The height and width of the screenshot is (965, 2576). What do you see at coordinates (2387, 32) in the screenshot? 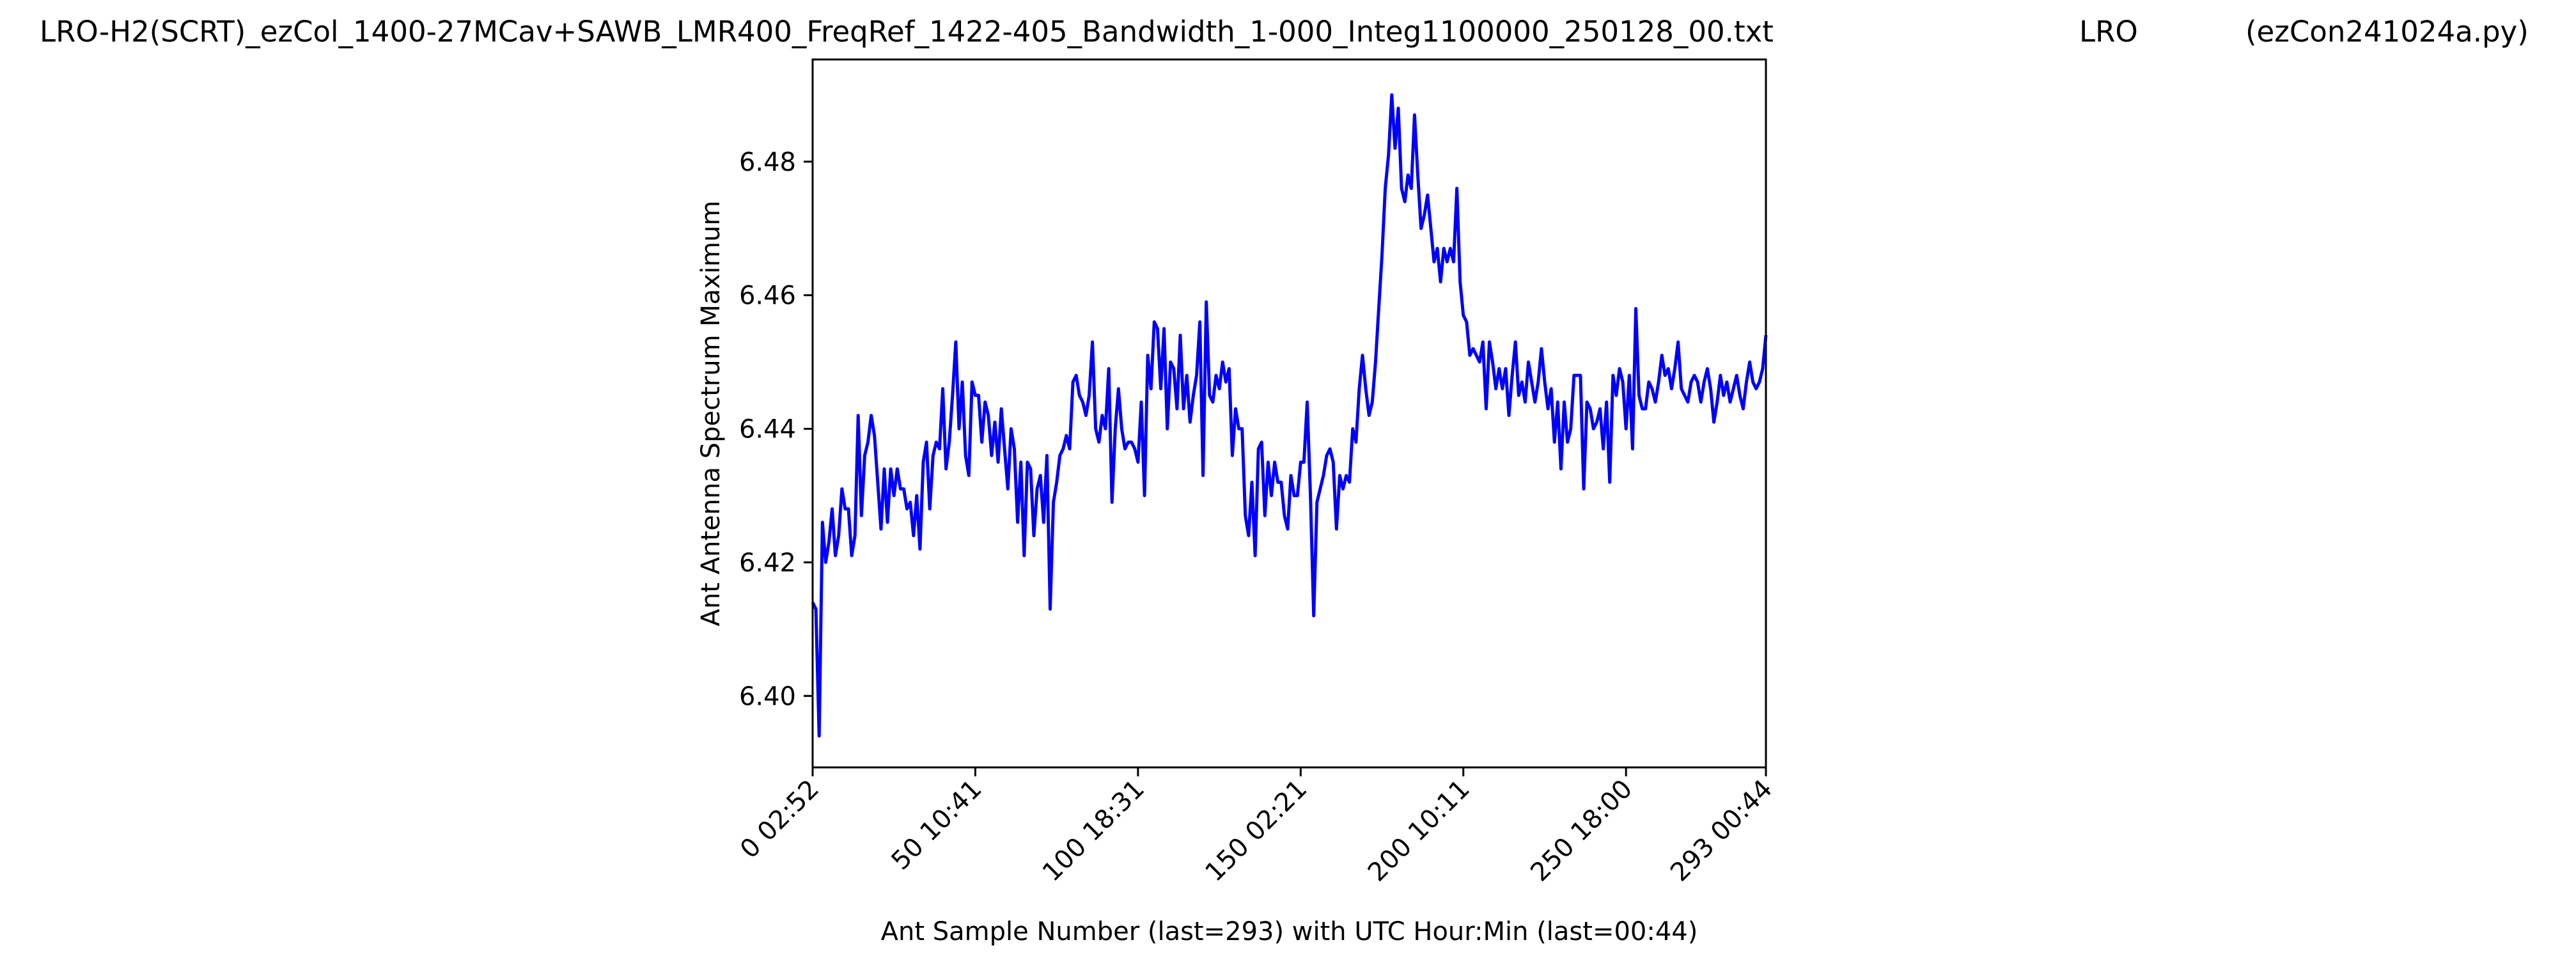
I see `program-title: (ezCon241024a.py)` at bounding box center [2387, 32].